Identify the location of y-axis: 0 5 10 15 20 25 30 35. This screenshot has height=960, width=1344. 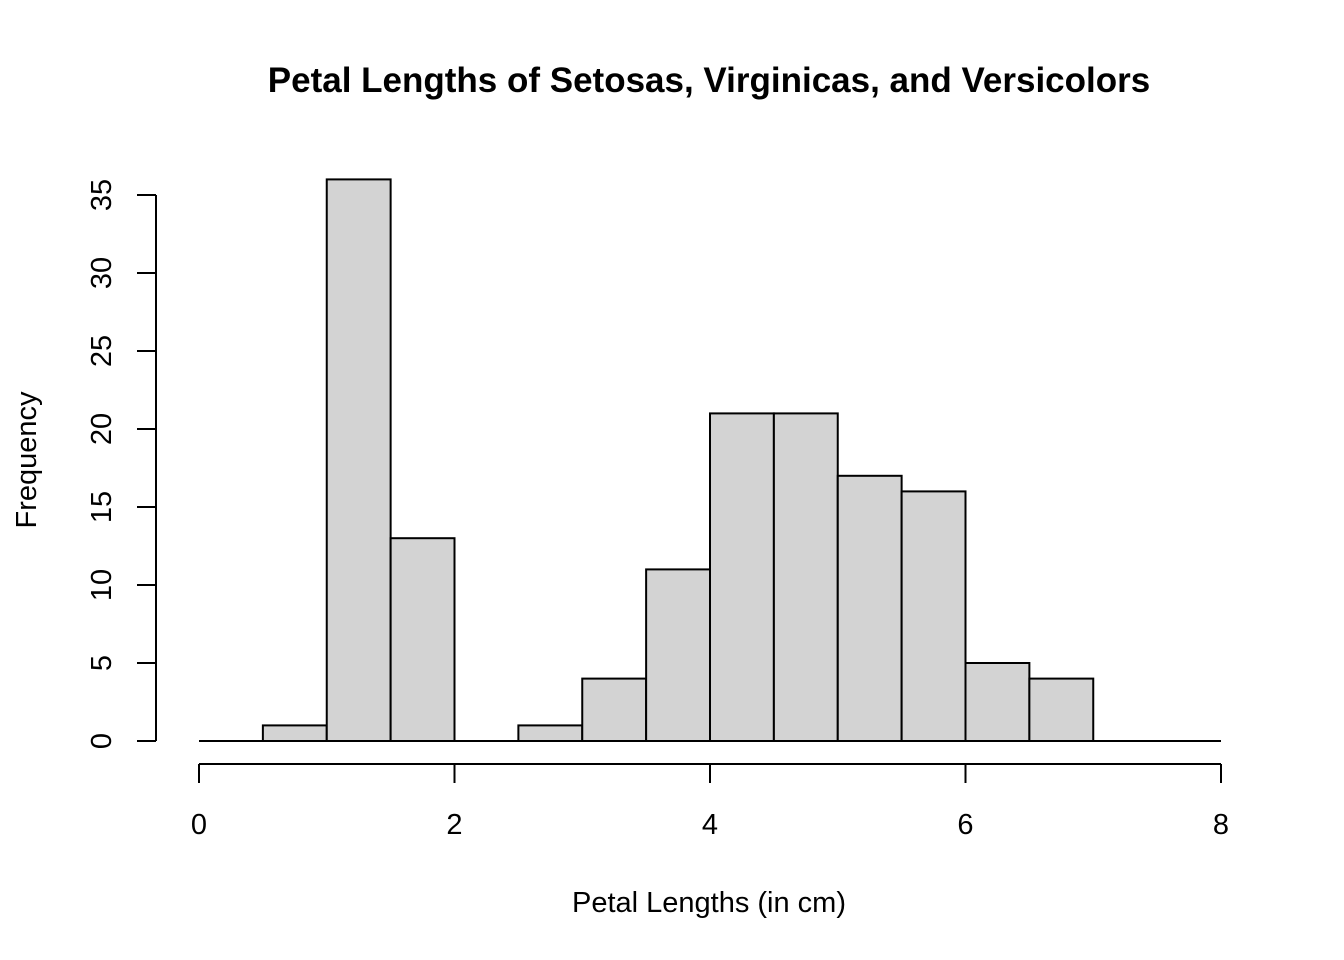
(121, 464).